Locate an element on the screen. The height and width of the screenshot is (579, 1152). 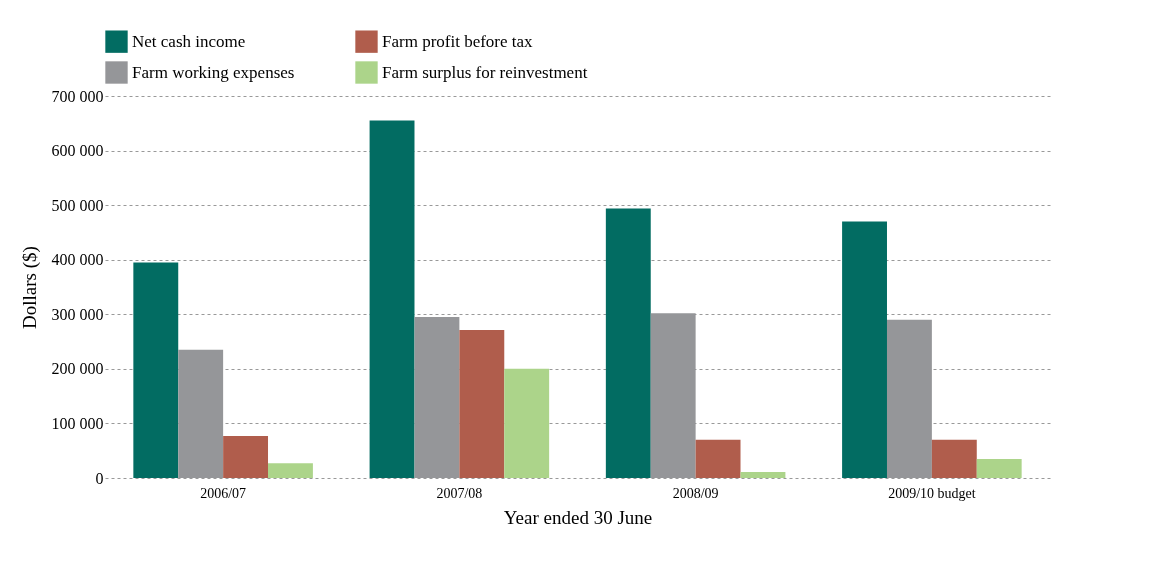
x-tick-label: 2006/07 is located at coordinates (223, 493).